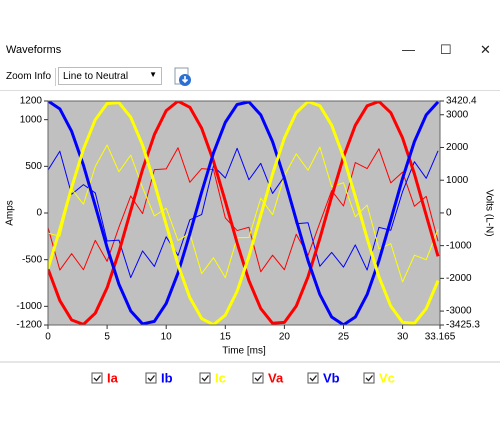 The width and height of the screenshot is (500, 430). What do you see at coordinates (449, 213) in the screenshot?
I see `y2-tick-label: 0` at bounding box center [449, 213].